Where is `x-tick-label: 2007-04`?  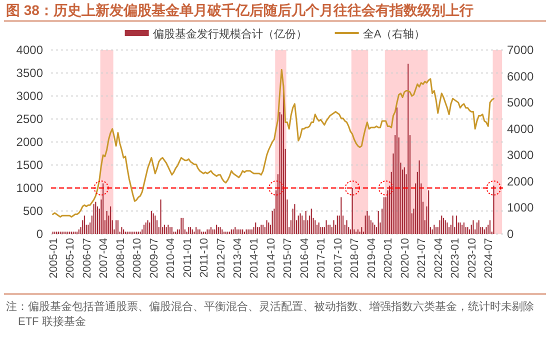 x-tick-label: 2007-04 is located at coordinates (104, 258).